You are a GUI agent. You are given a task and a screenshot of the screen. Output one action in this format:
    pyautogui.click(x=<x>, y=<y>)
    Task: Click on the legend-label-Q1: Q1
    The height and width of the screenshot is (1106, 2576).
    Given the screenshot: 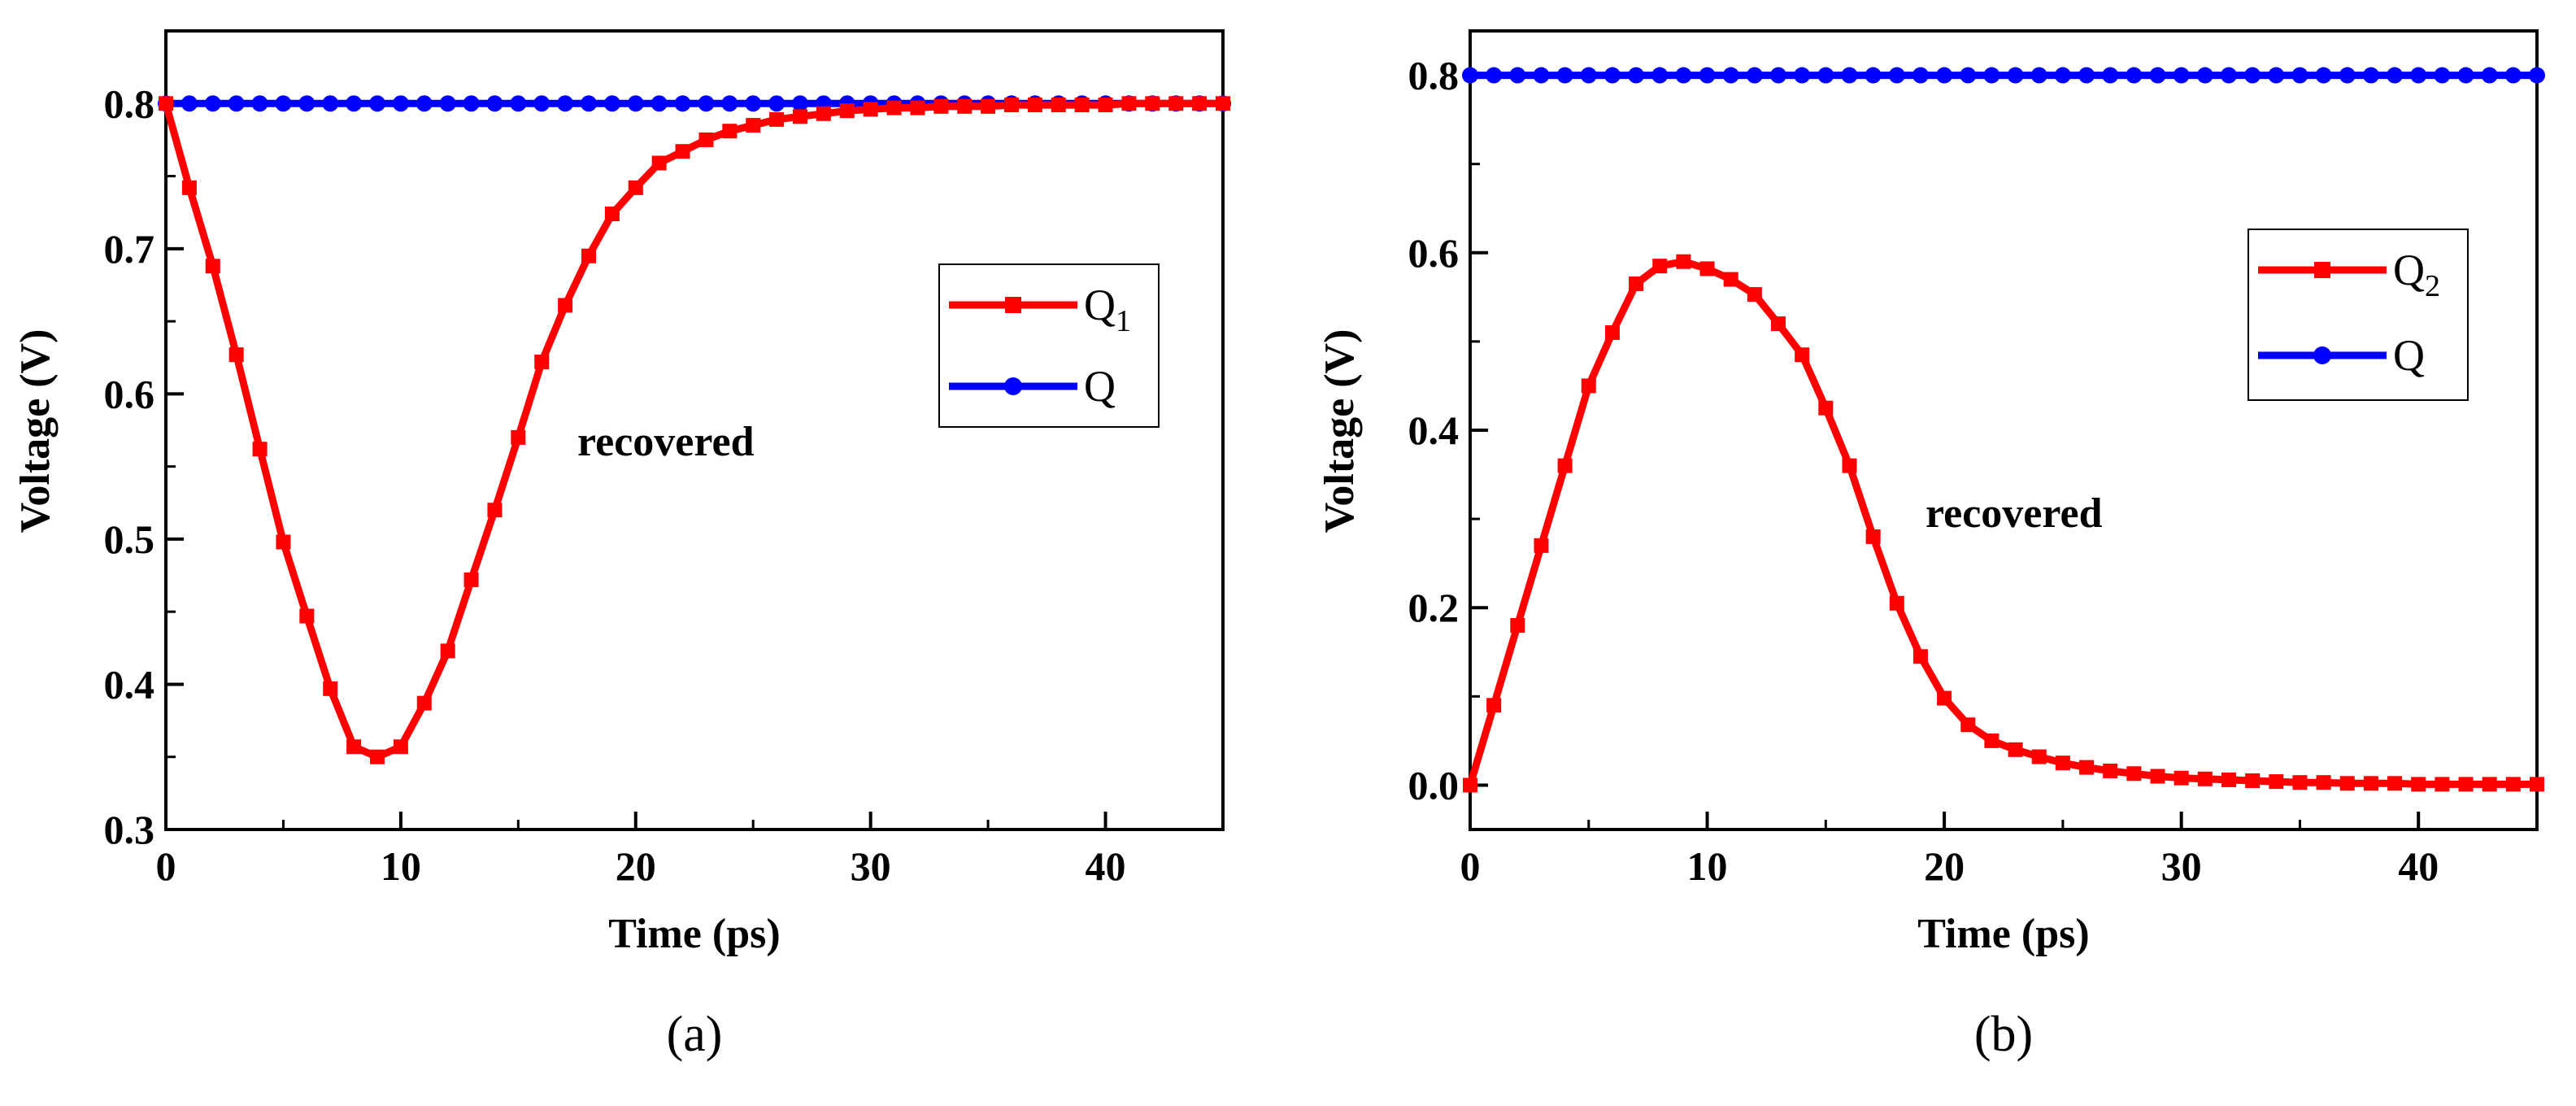 What is the action you would take?
    pyautogui.click(x=1107, y=309)
    